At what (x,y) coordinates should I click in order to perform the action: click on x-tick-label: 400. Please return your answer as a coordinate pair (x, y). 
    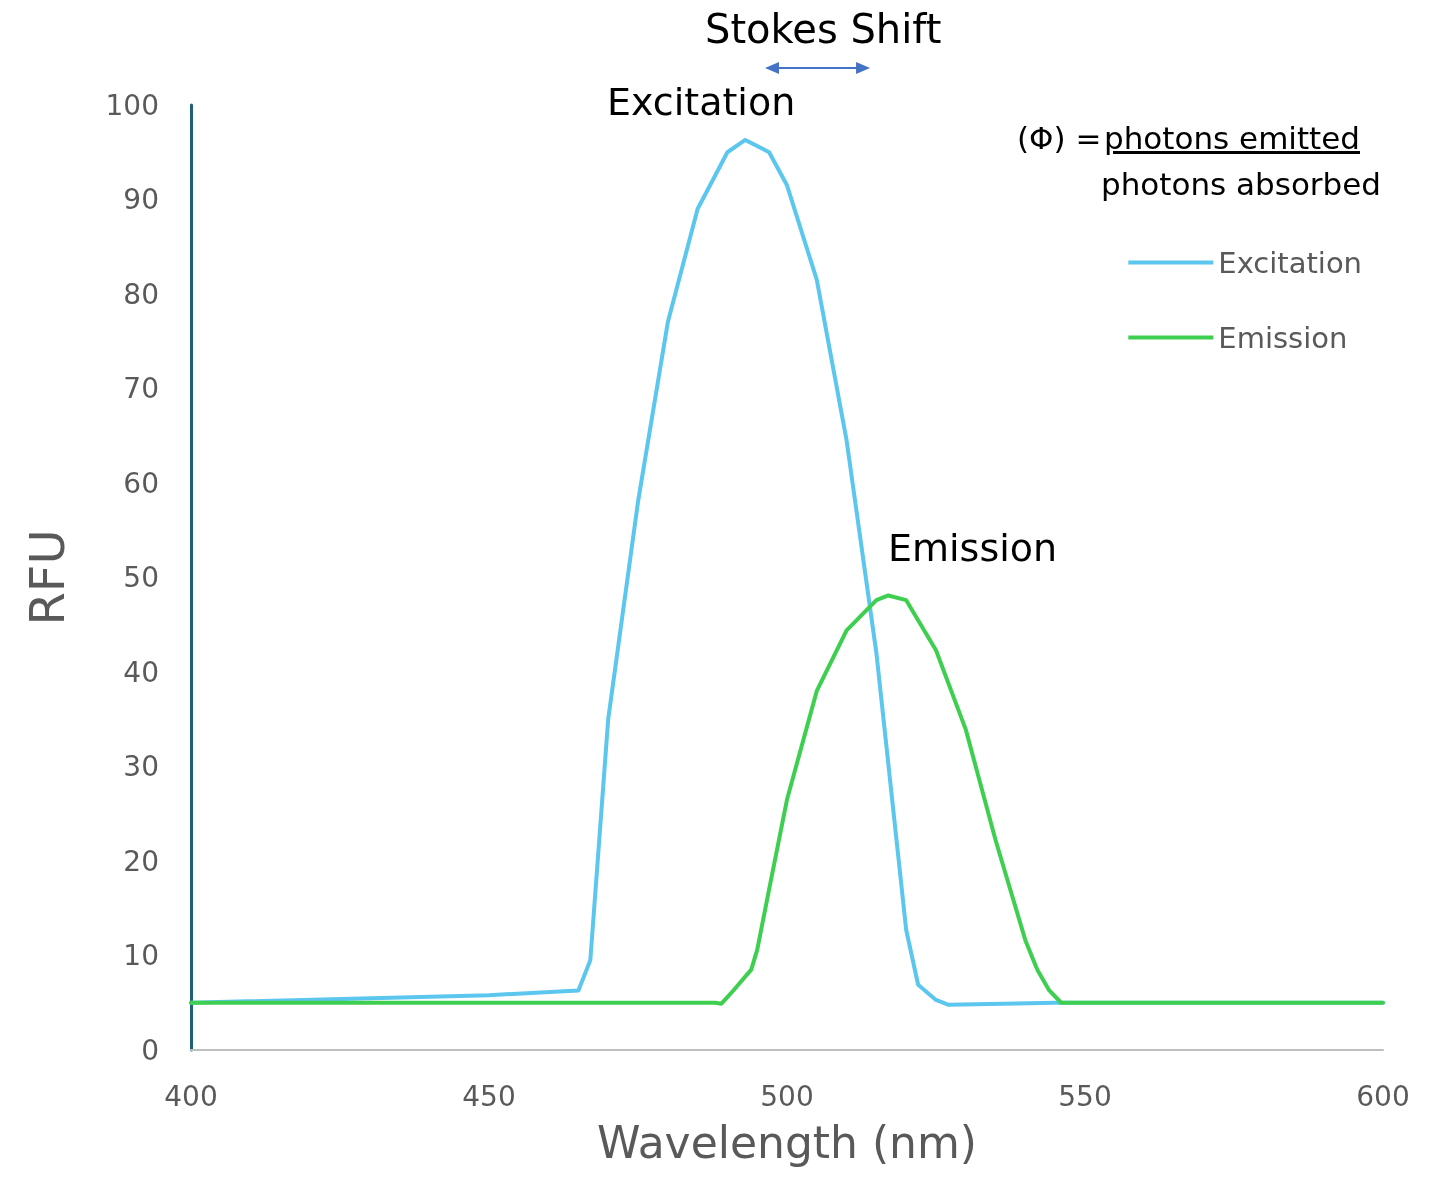
    Looking at the image, I should click on (191, 1096).